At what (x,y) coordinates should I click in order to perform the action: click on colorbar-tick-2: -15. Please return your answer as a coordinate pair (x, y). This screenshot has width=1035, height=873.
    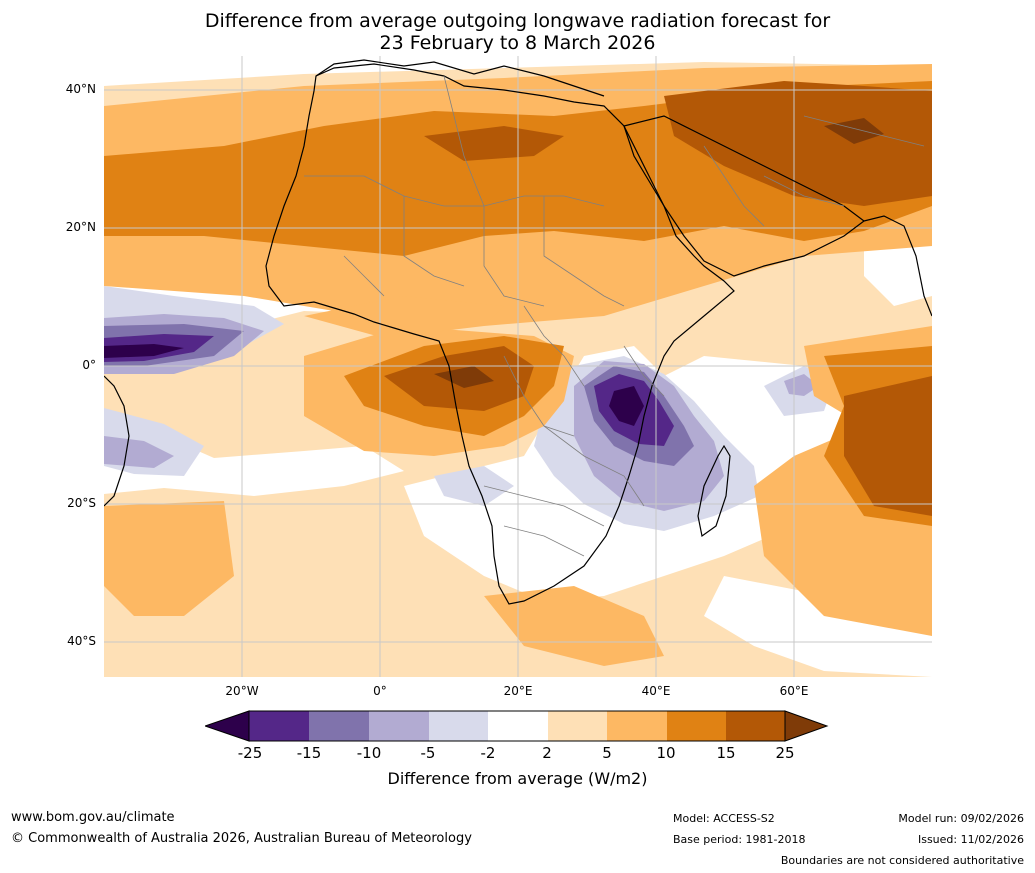
    Looking at the image, I should click on (309, 753).